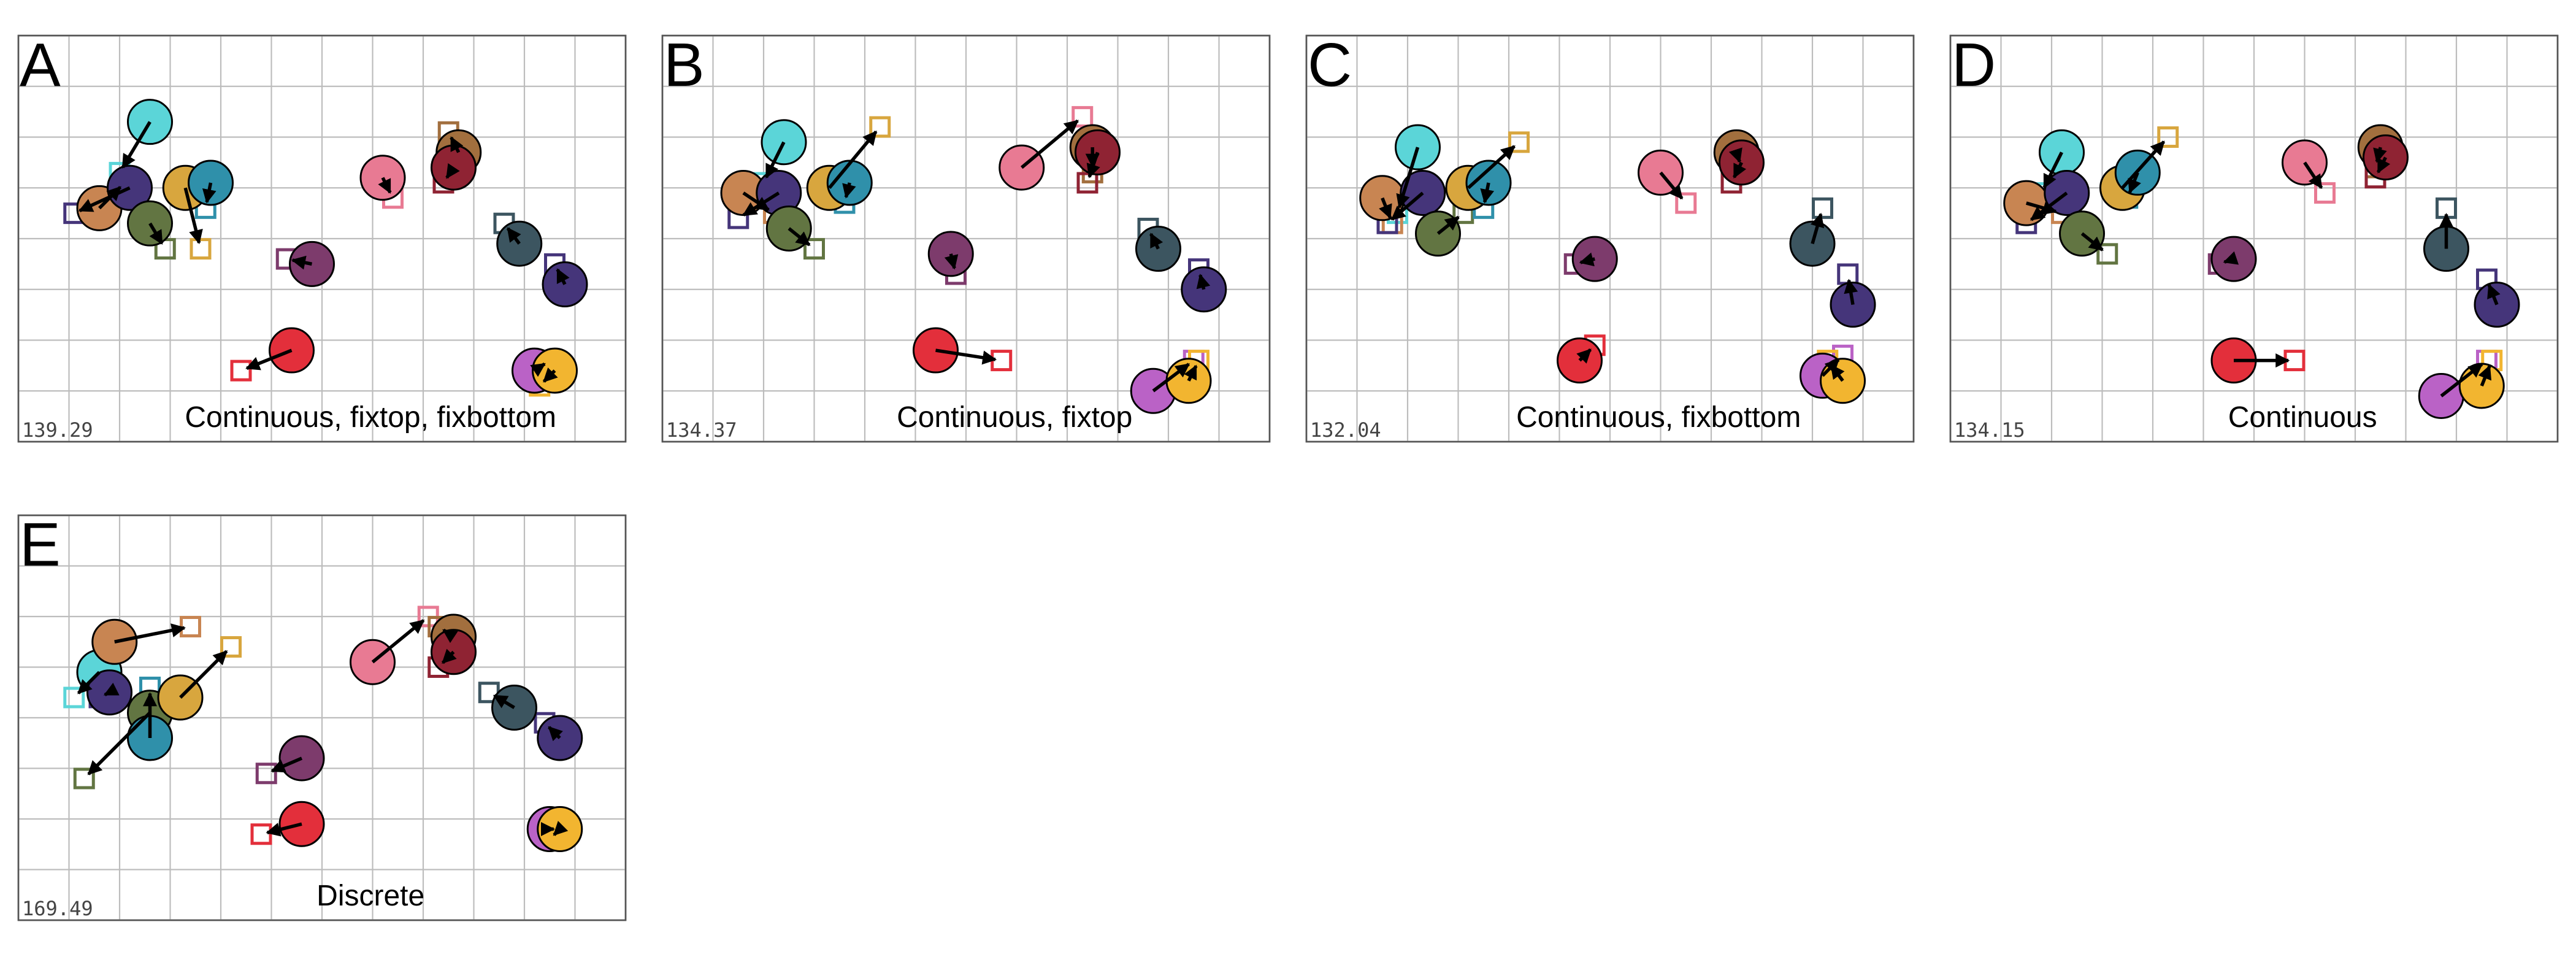  What do you see at coordinates (1658, 418) in the screenshot?
I see `panel-caption: Continuous, fixbottom` at bounding box center [1658, 418].